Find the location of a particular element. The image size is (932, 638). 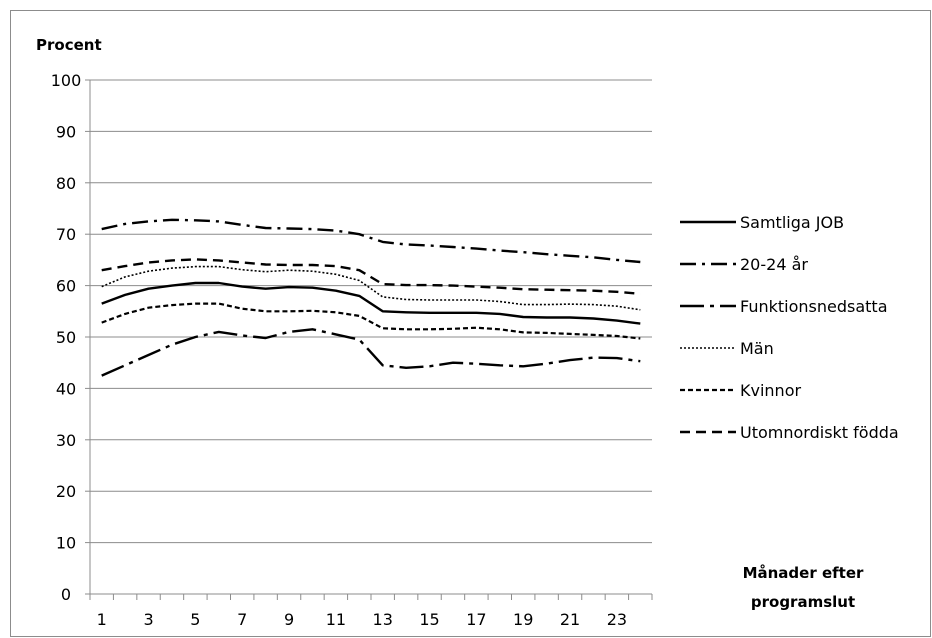

y-tick-label-60: 60 is located at coordinates (66, 286).